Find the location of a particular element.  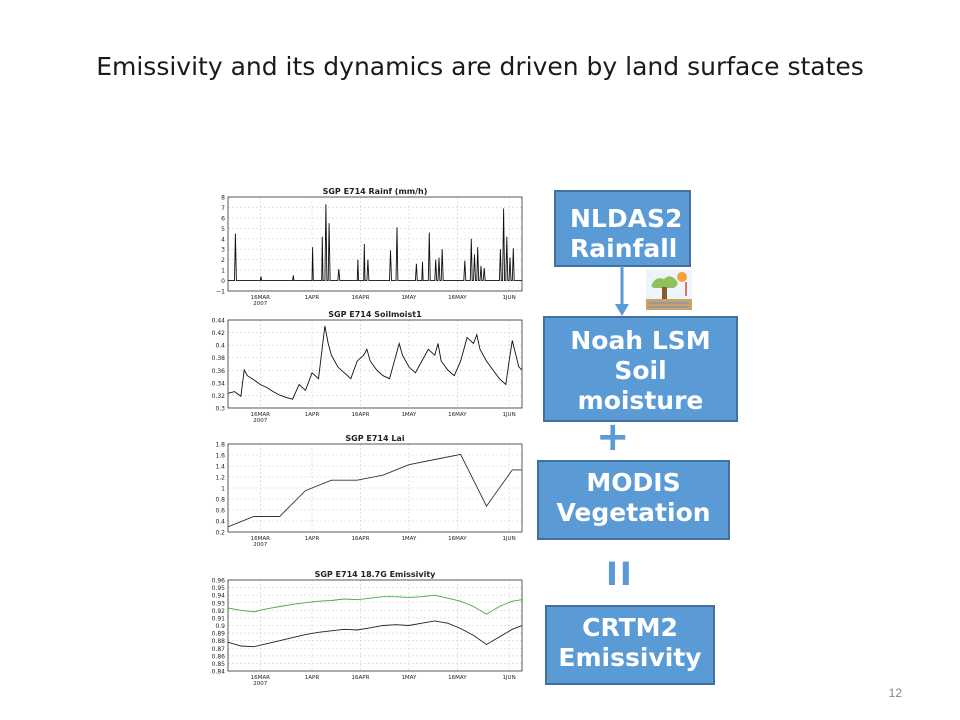

box-line: MODIS is located at coordinates (633, 482).